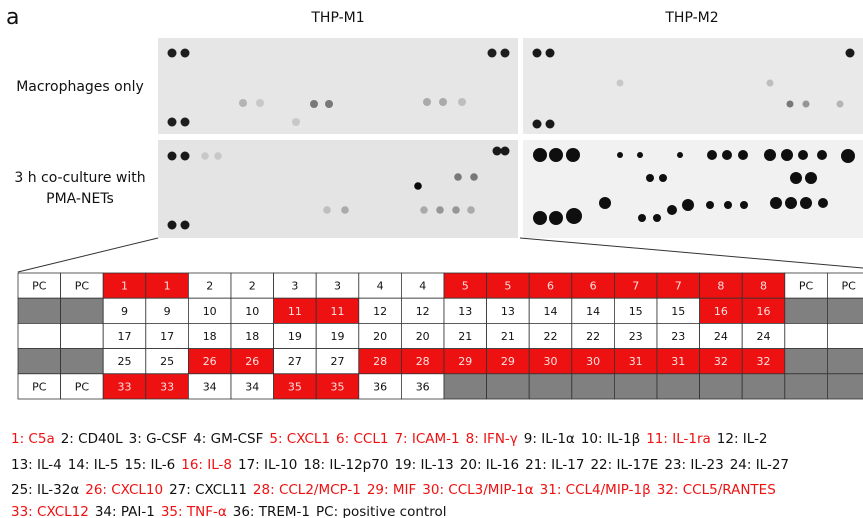 The height and width of the screenshot is (518, 863). Describe the element at coordinates (167, 361) in the screenshot. I see `cell-label: 25` at that location.